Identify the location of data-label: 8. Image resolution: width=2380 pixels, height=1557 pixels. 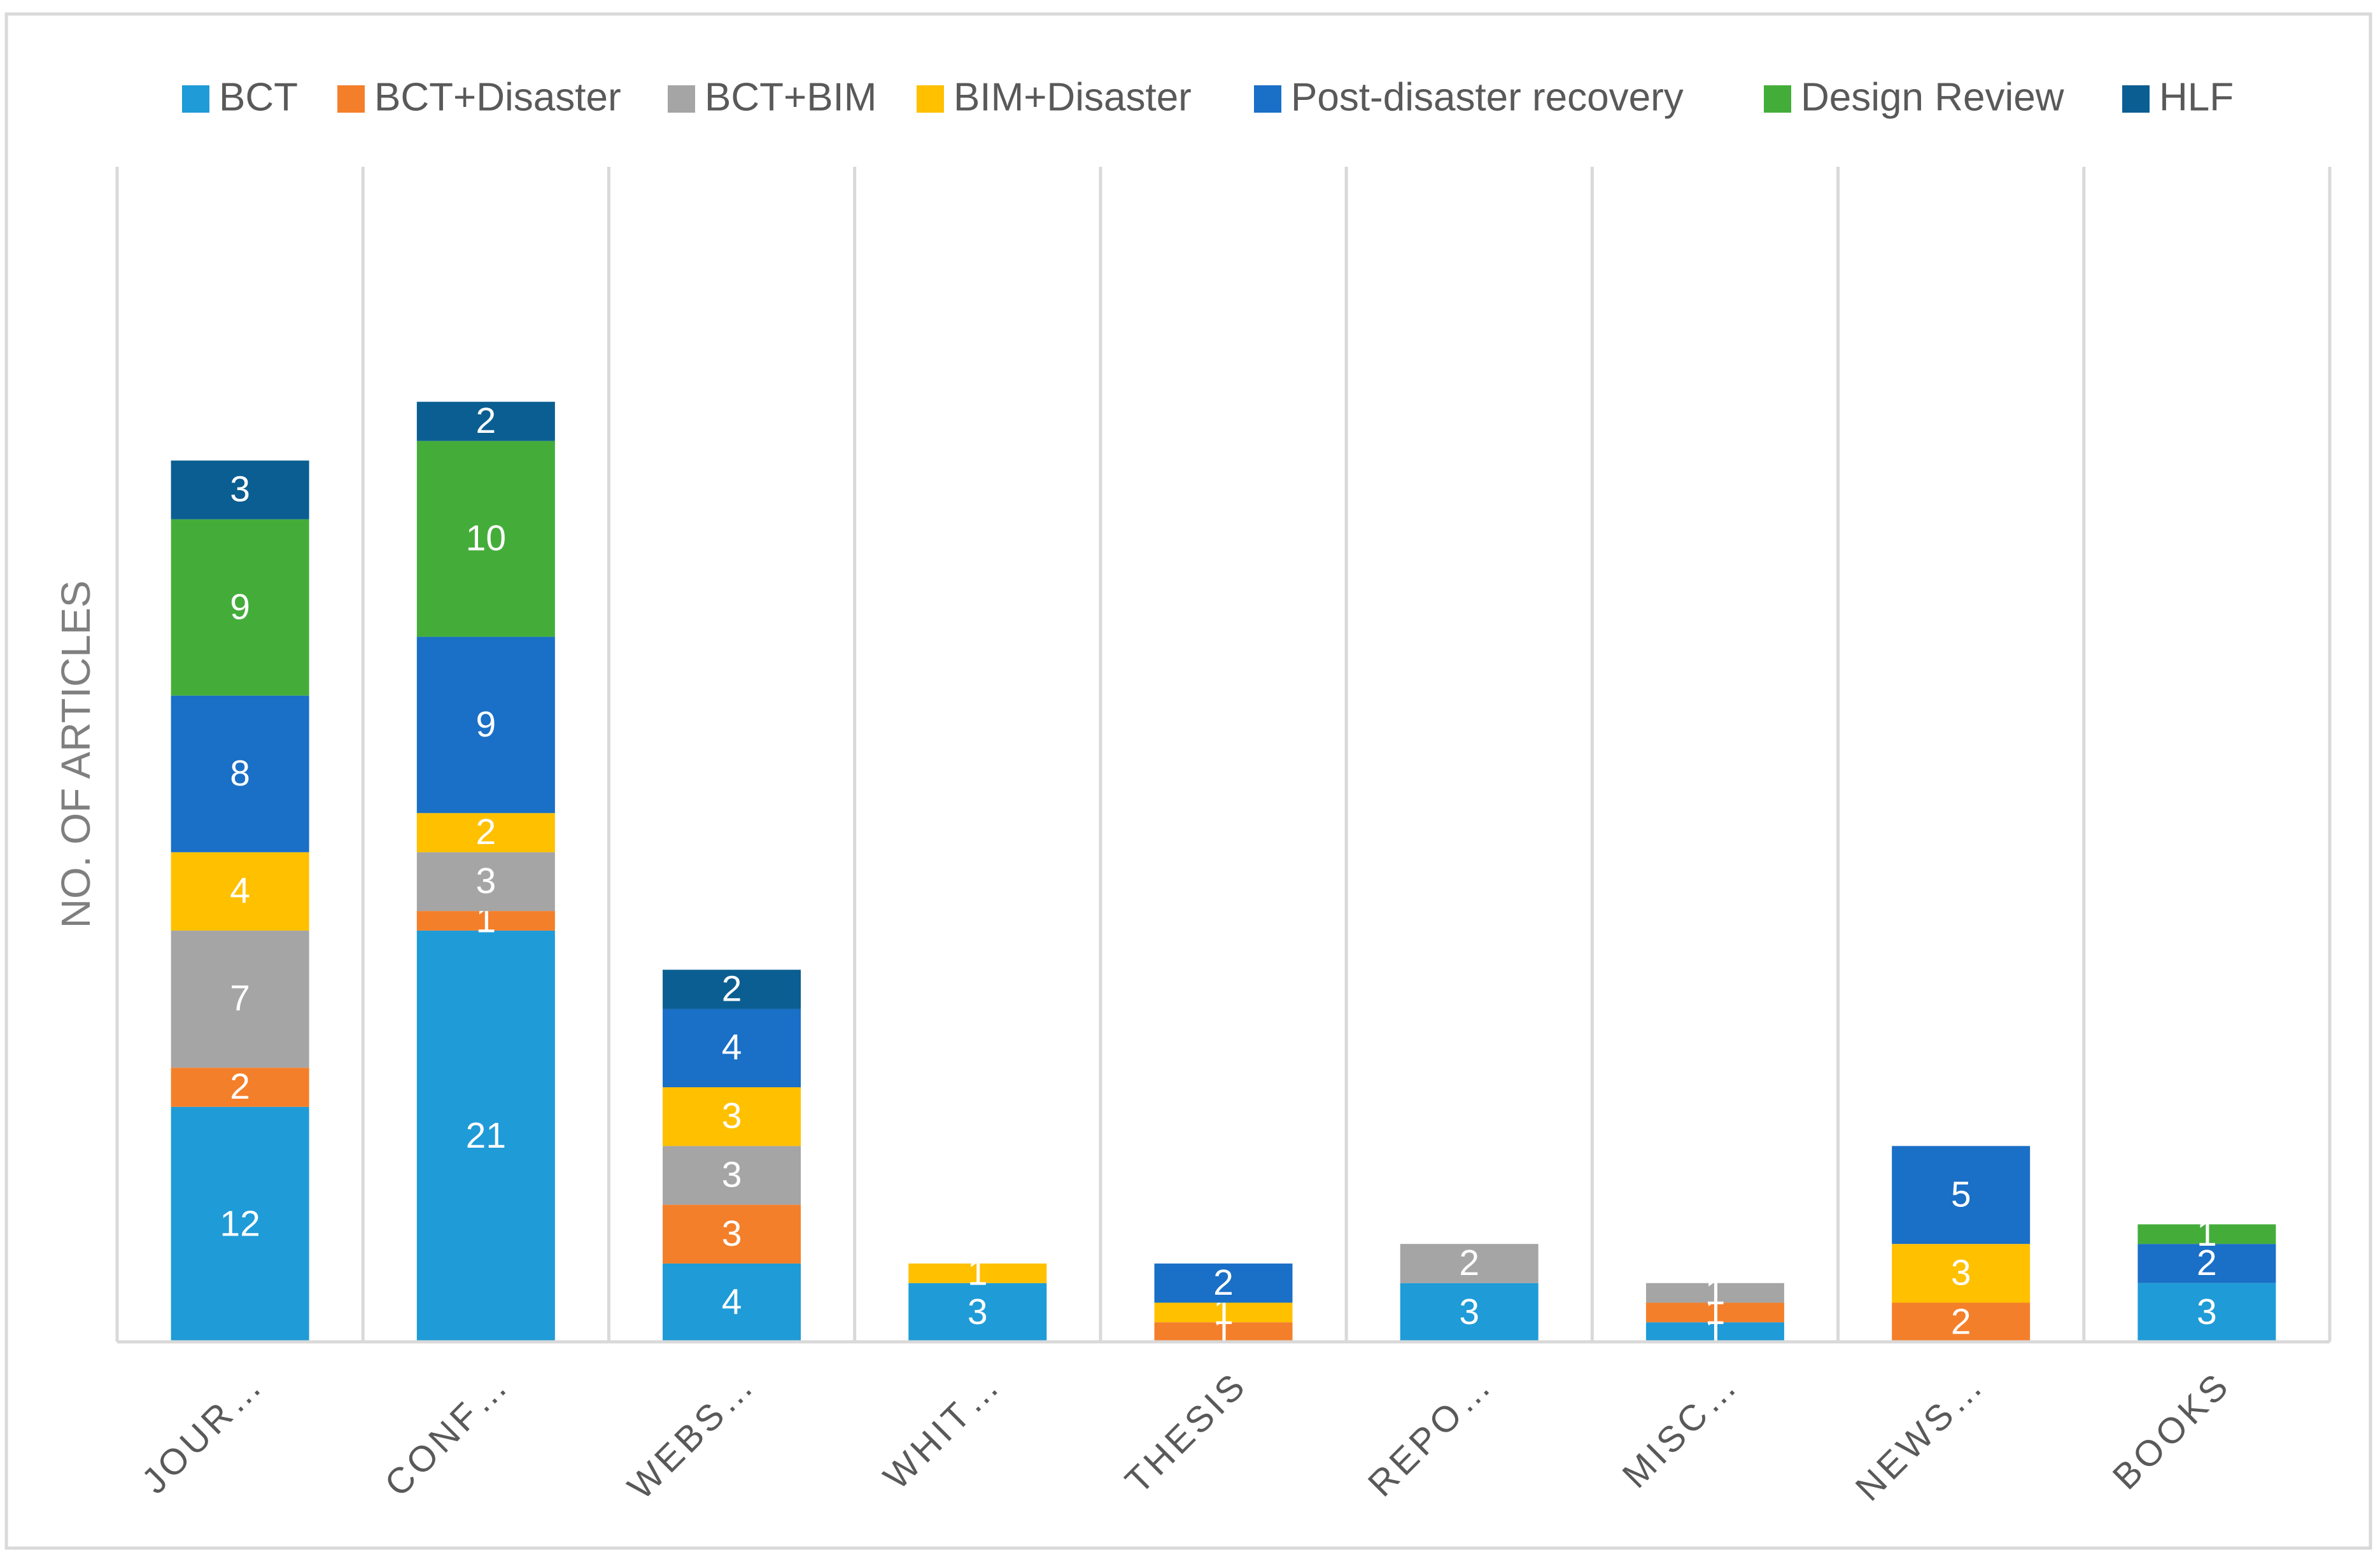
(240, 773).